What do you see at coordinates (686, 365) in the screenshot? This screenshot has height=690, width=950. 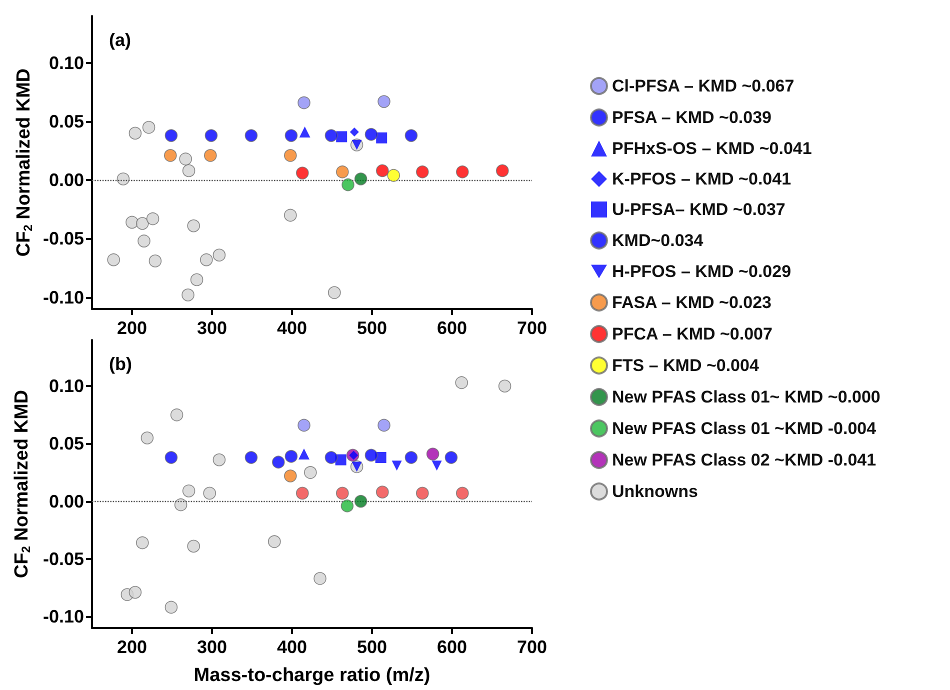 I see `legend-label: FTS – KMD ~0.004` at bounding box center [686, 365].